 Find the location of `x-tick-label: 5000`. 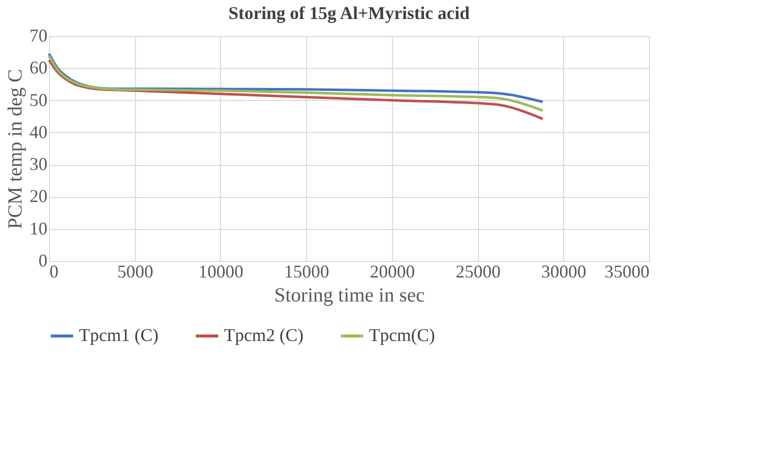

x-tick-label: 5000 is located at coordinates (135, 272).